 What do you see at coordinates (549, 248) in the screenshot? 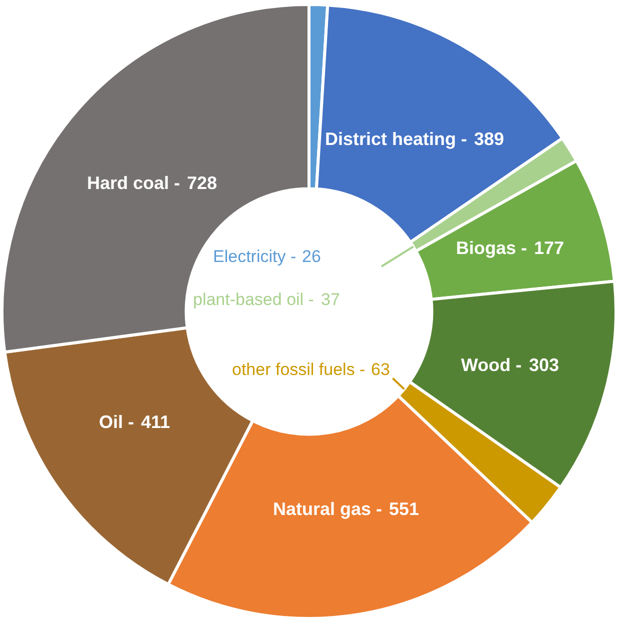
I see `data-label: 177` at bounding box center [549, 248].